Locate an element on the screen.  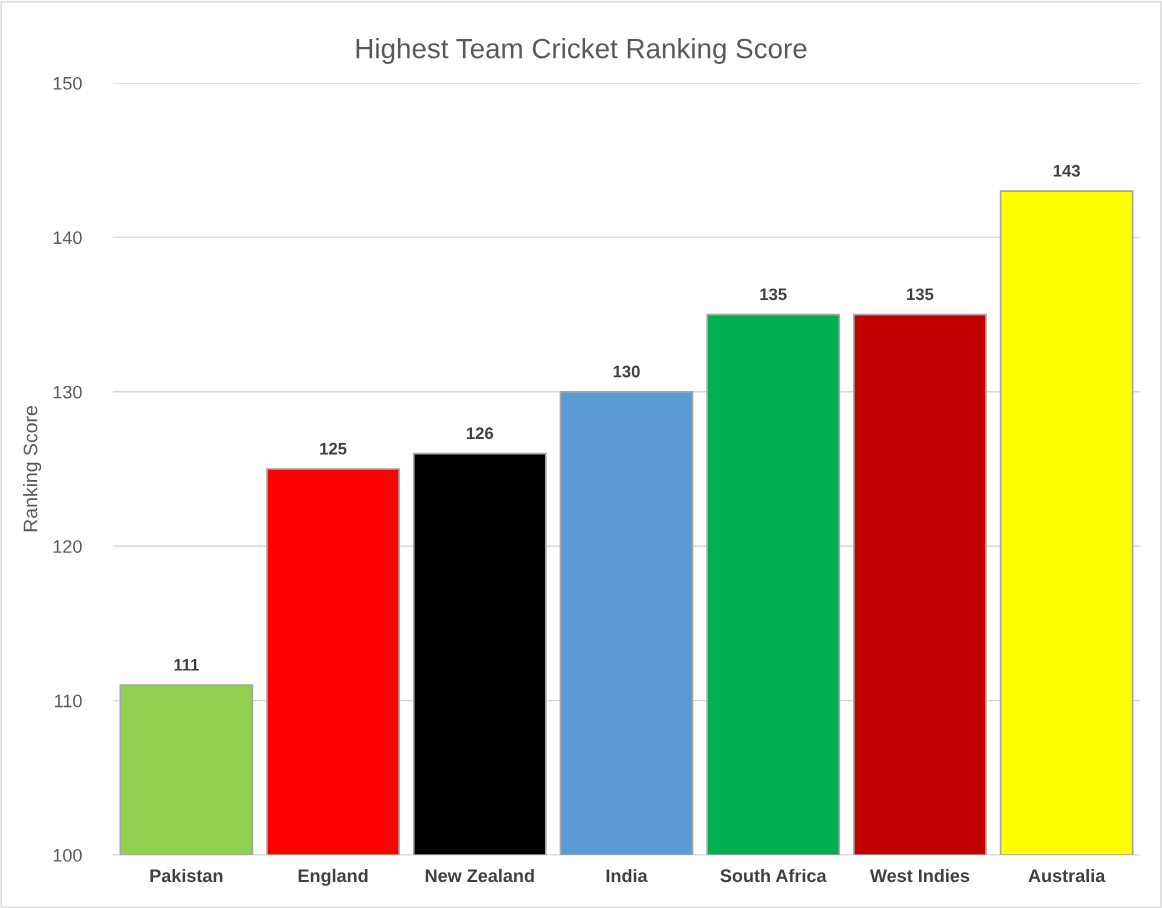
data-label: 130 is located at coordinates (626, 371).